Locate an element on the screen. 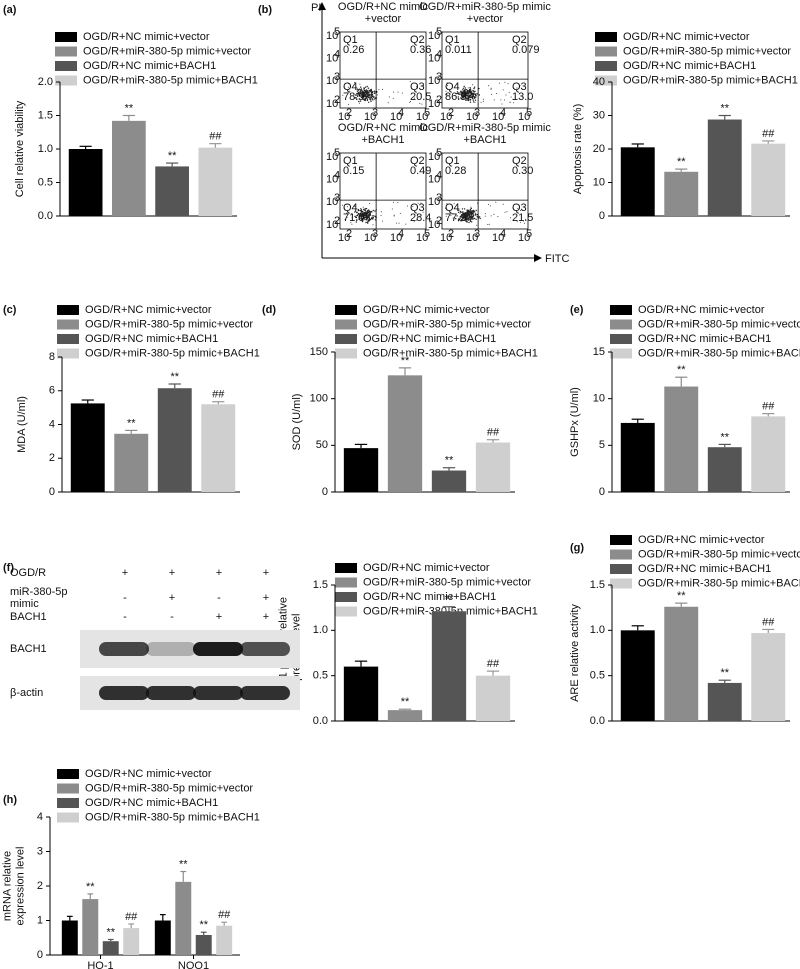 The width and height of the screenshot is (800, 969). quadrant-label: Q2 is located at coordinates (417, 40).